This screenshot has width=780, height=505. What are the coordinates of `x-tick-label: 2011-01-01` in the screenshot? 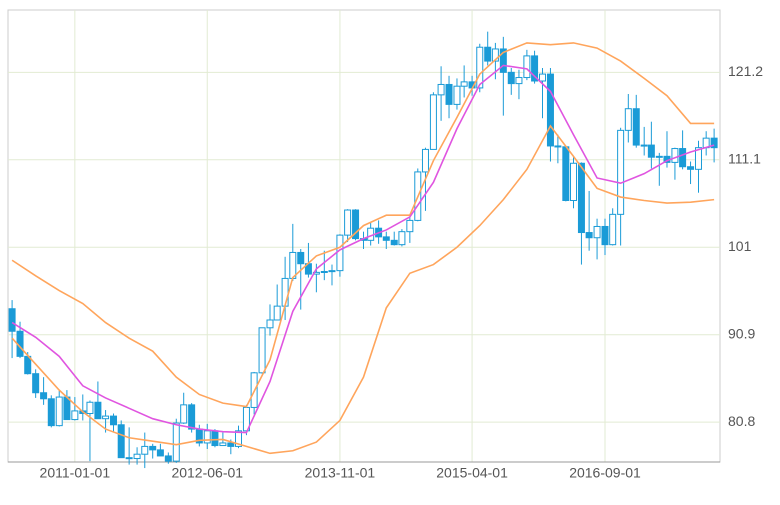 It's located at (75, 473).